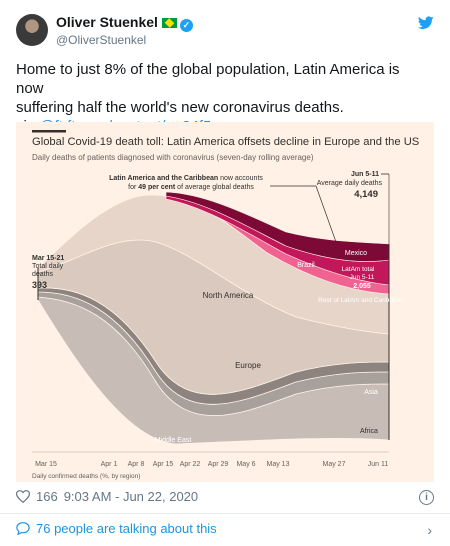 This screenshot has width=450, height=546. I want to click on top-note-leader, so click(303, 214).